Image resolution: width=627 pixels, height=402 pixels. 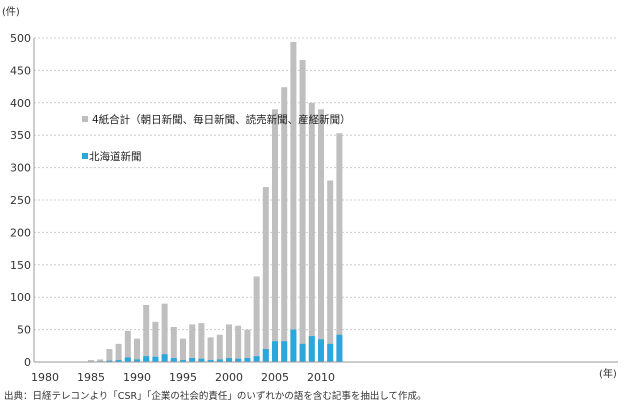 I want to click on y-axis-ticks: 0 50 100 150 200 250 300 350 400 450 500, so click(x=20, y=200).